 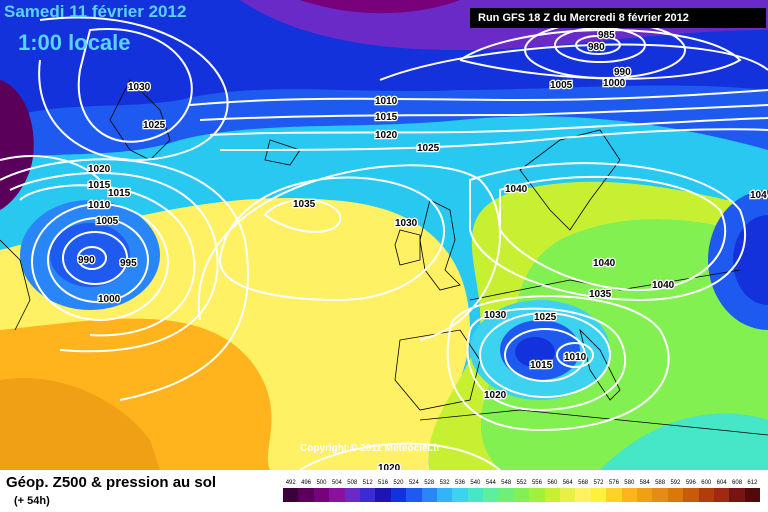 I want to click on isobar-1010-atlantic, so click(x=107, y=260).